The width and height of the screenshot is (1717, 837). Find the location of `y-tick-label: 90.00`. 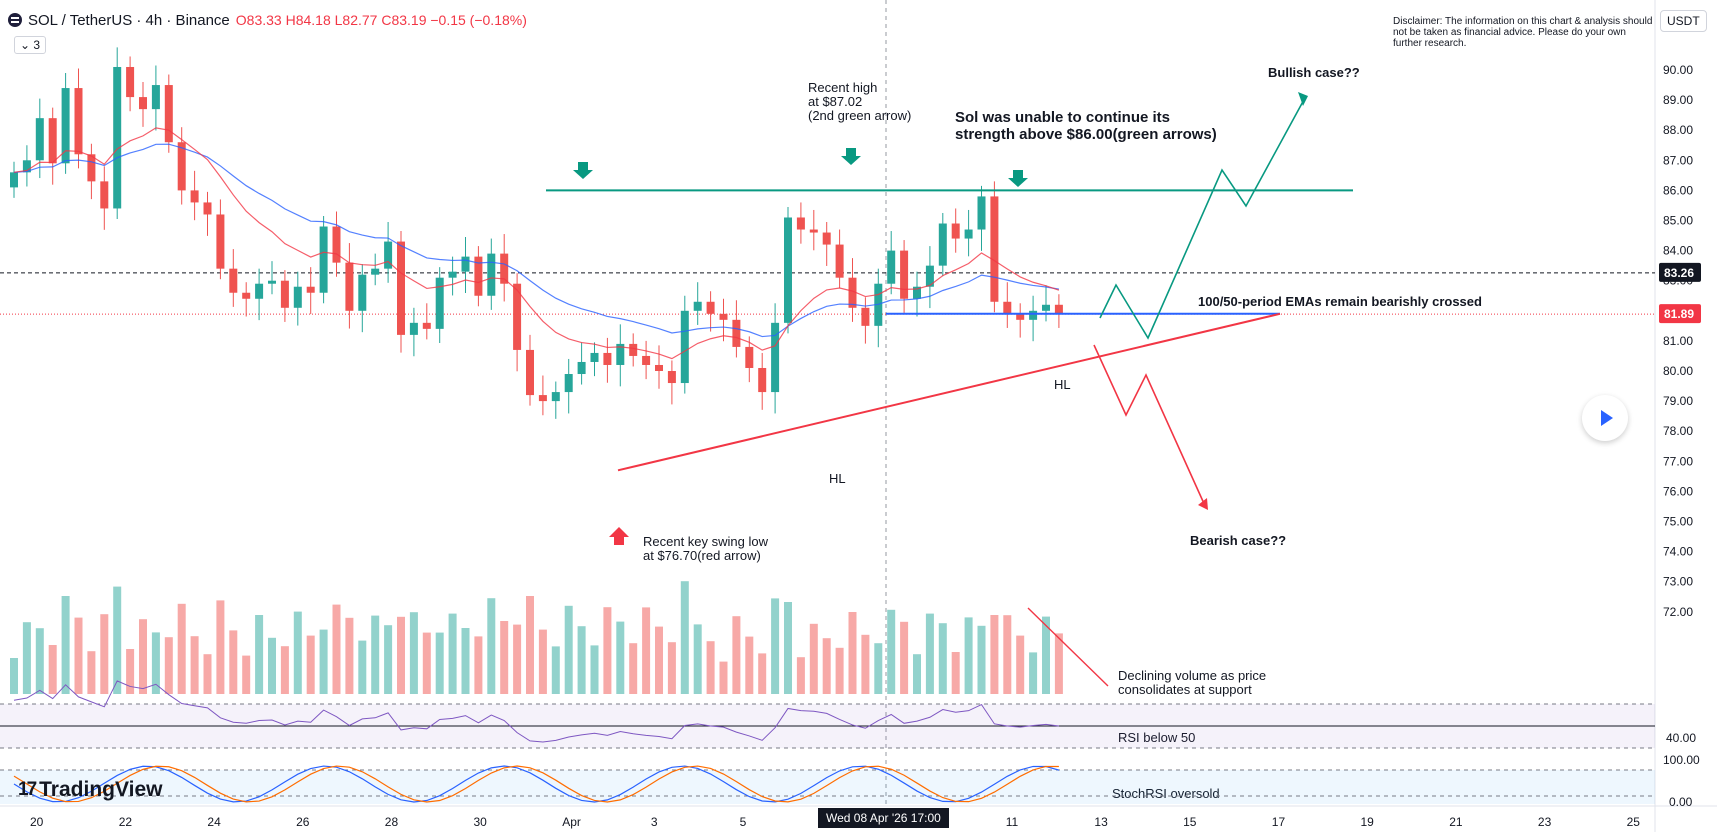

y-tick-label: 90.00 is located at coordinates (1678, 70).